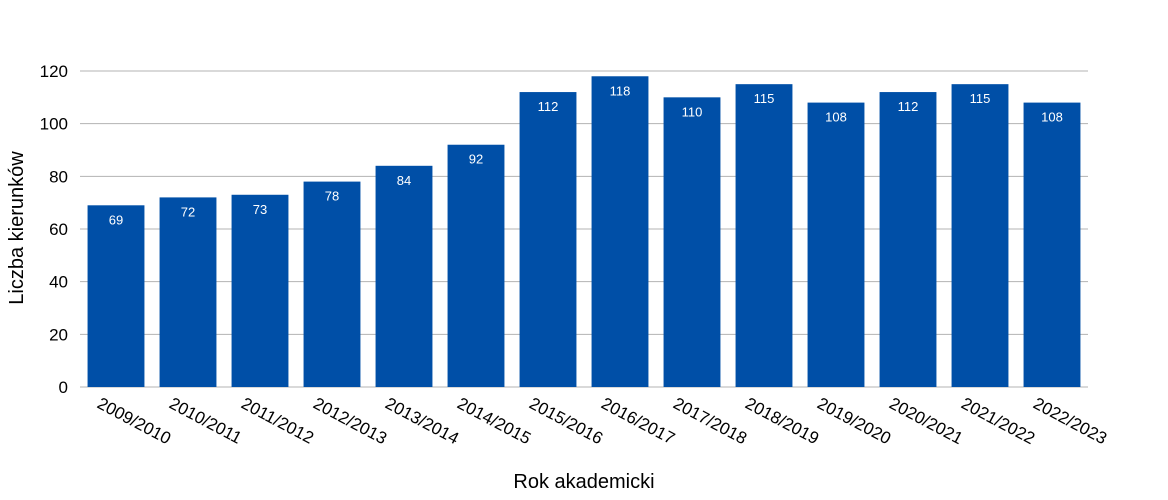  I want to click on x-tick-label: 2016/2017, so click(638, 421).